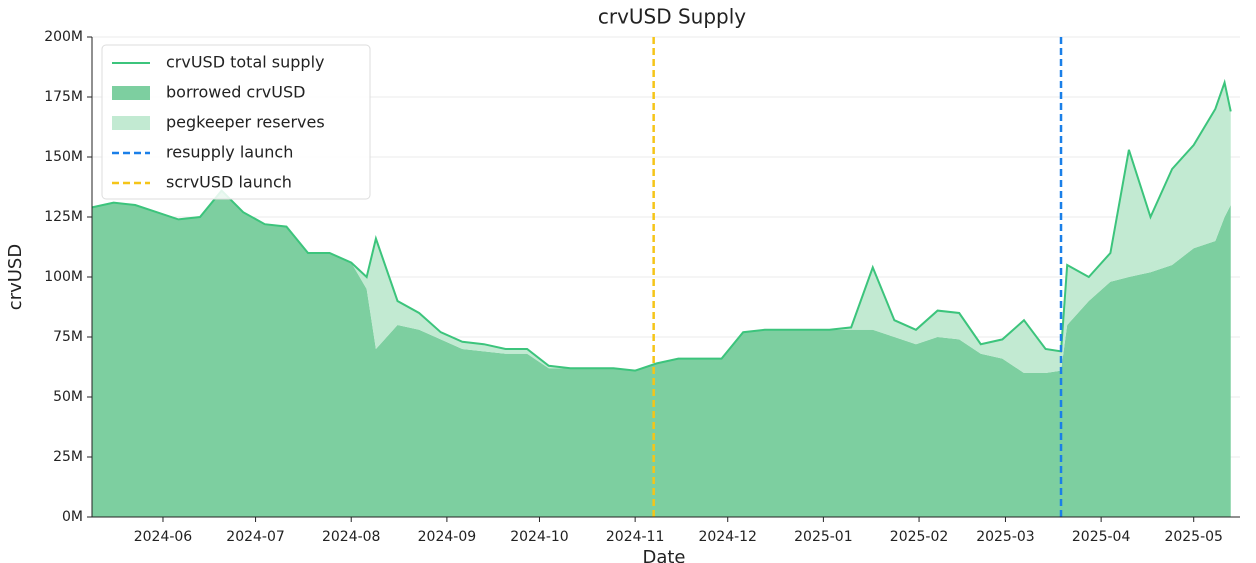 This screenshot has width=1256, height=563. What do you see at coordinates (235, 92) in the screenshot?
I see `legend-label: borrowed crvUSD` at bounding box center [235, 92].